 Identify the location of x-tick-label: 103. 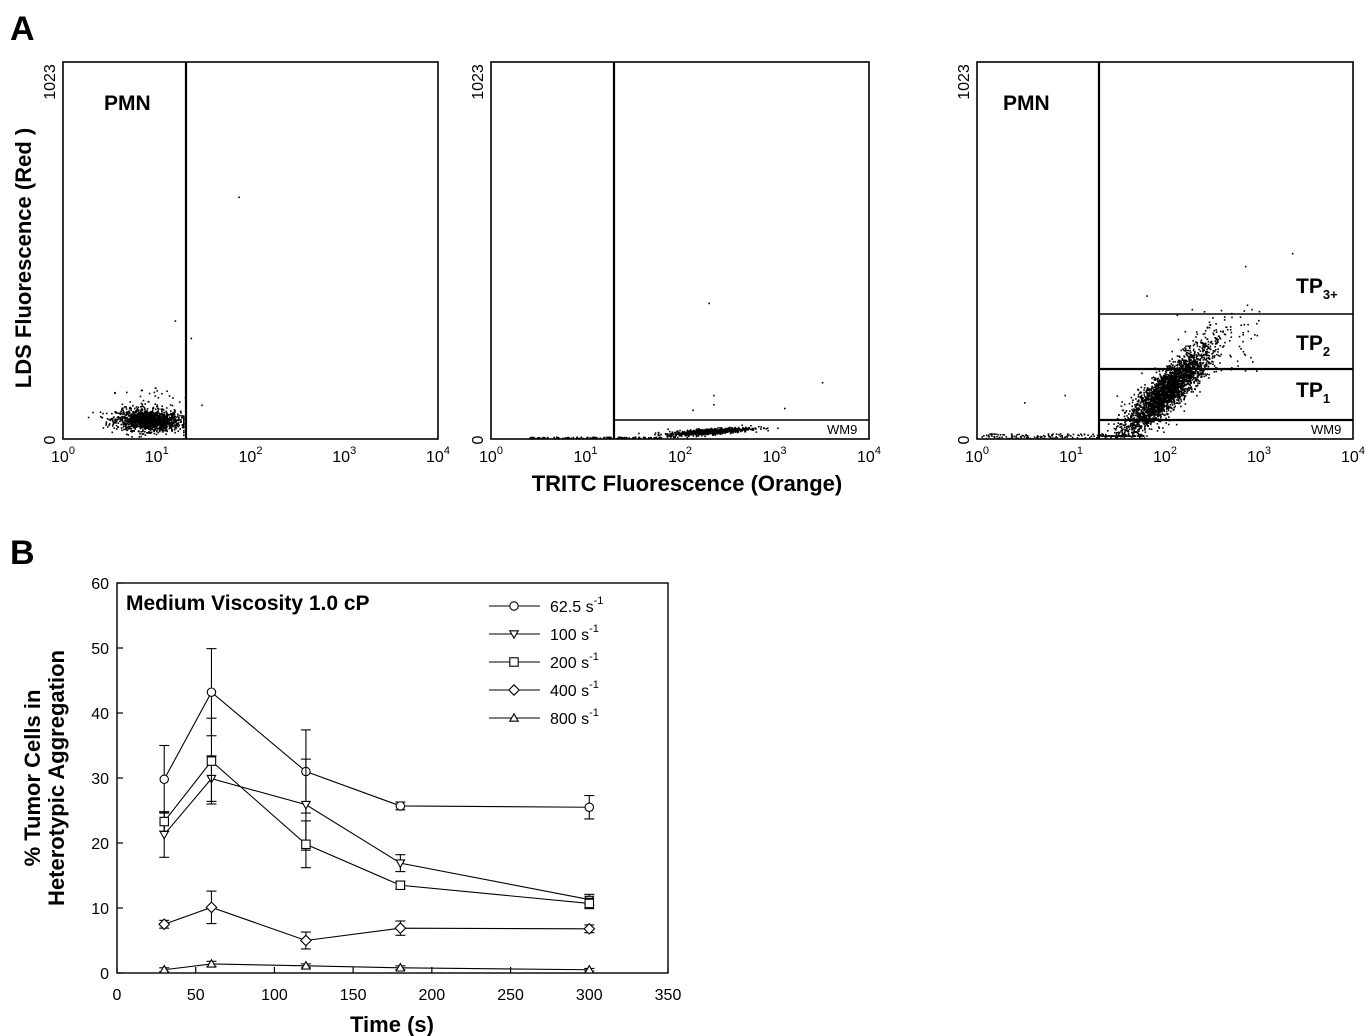
(344, 455).